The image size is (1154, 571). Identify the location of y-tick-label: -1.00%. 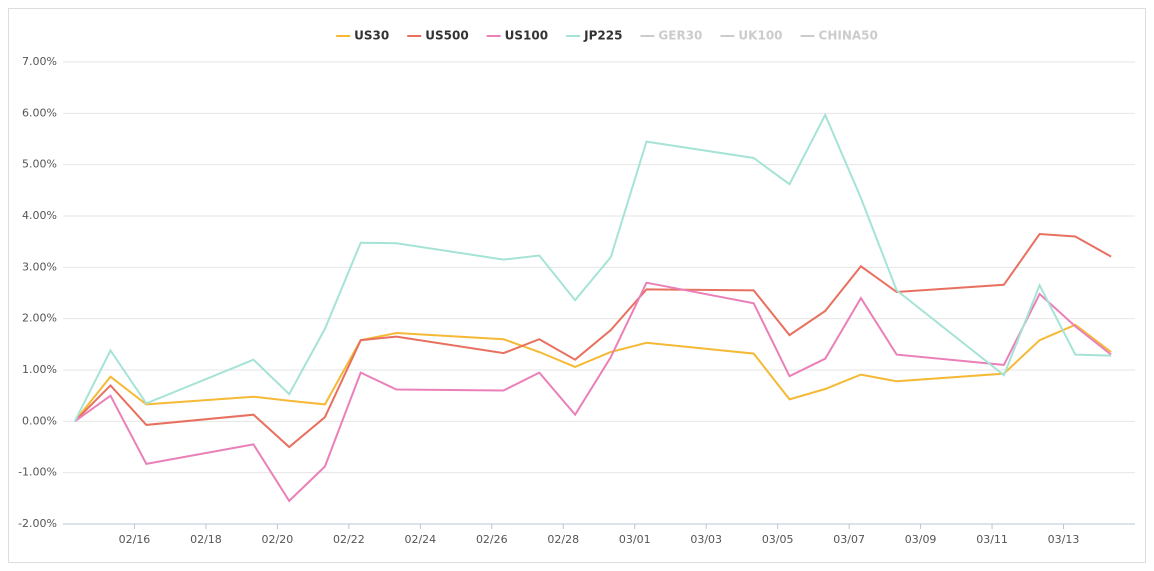
(37, 472).